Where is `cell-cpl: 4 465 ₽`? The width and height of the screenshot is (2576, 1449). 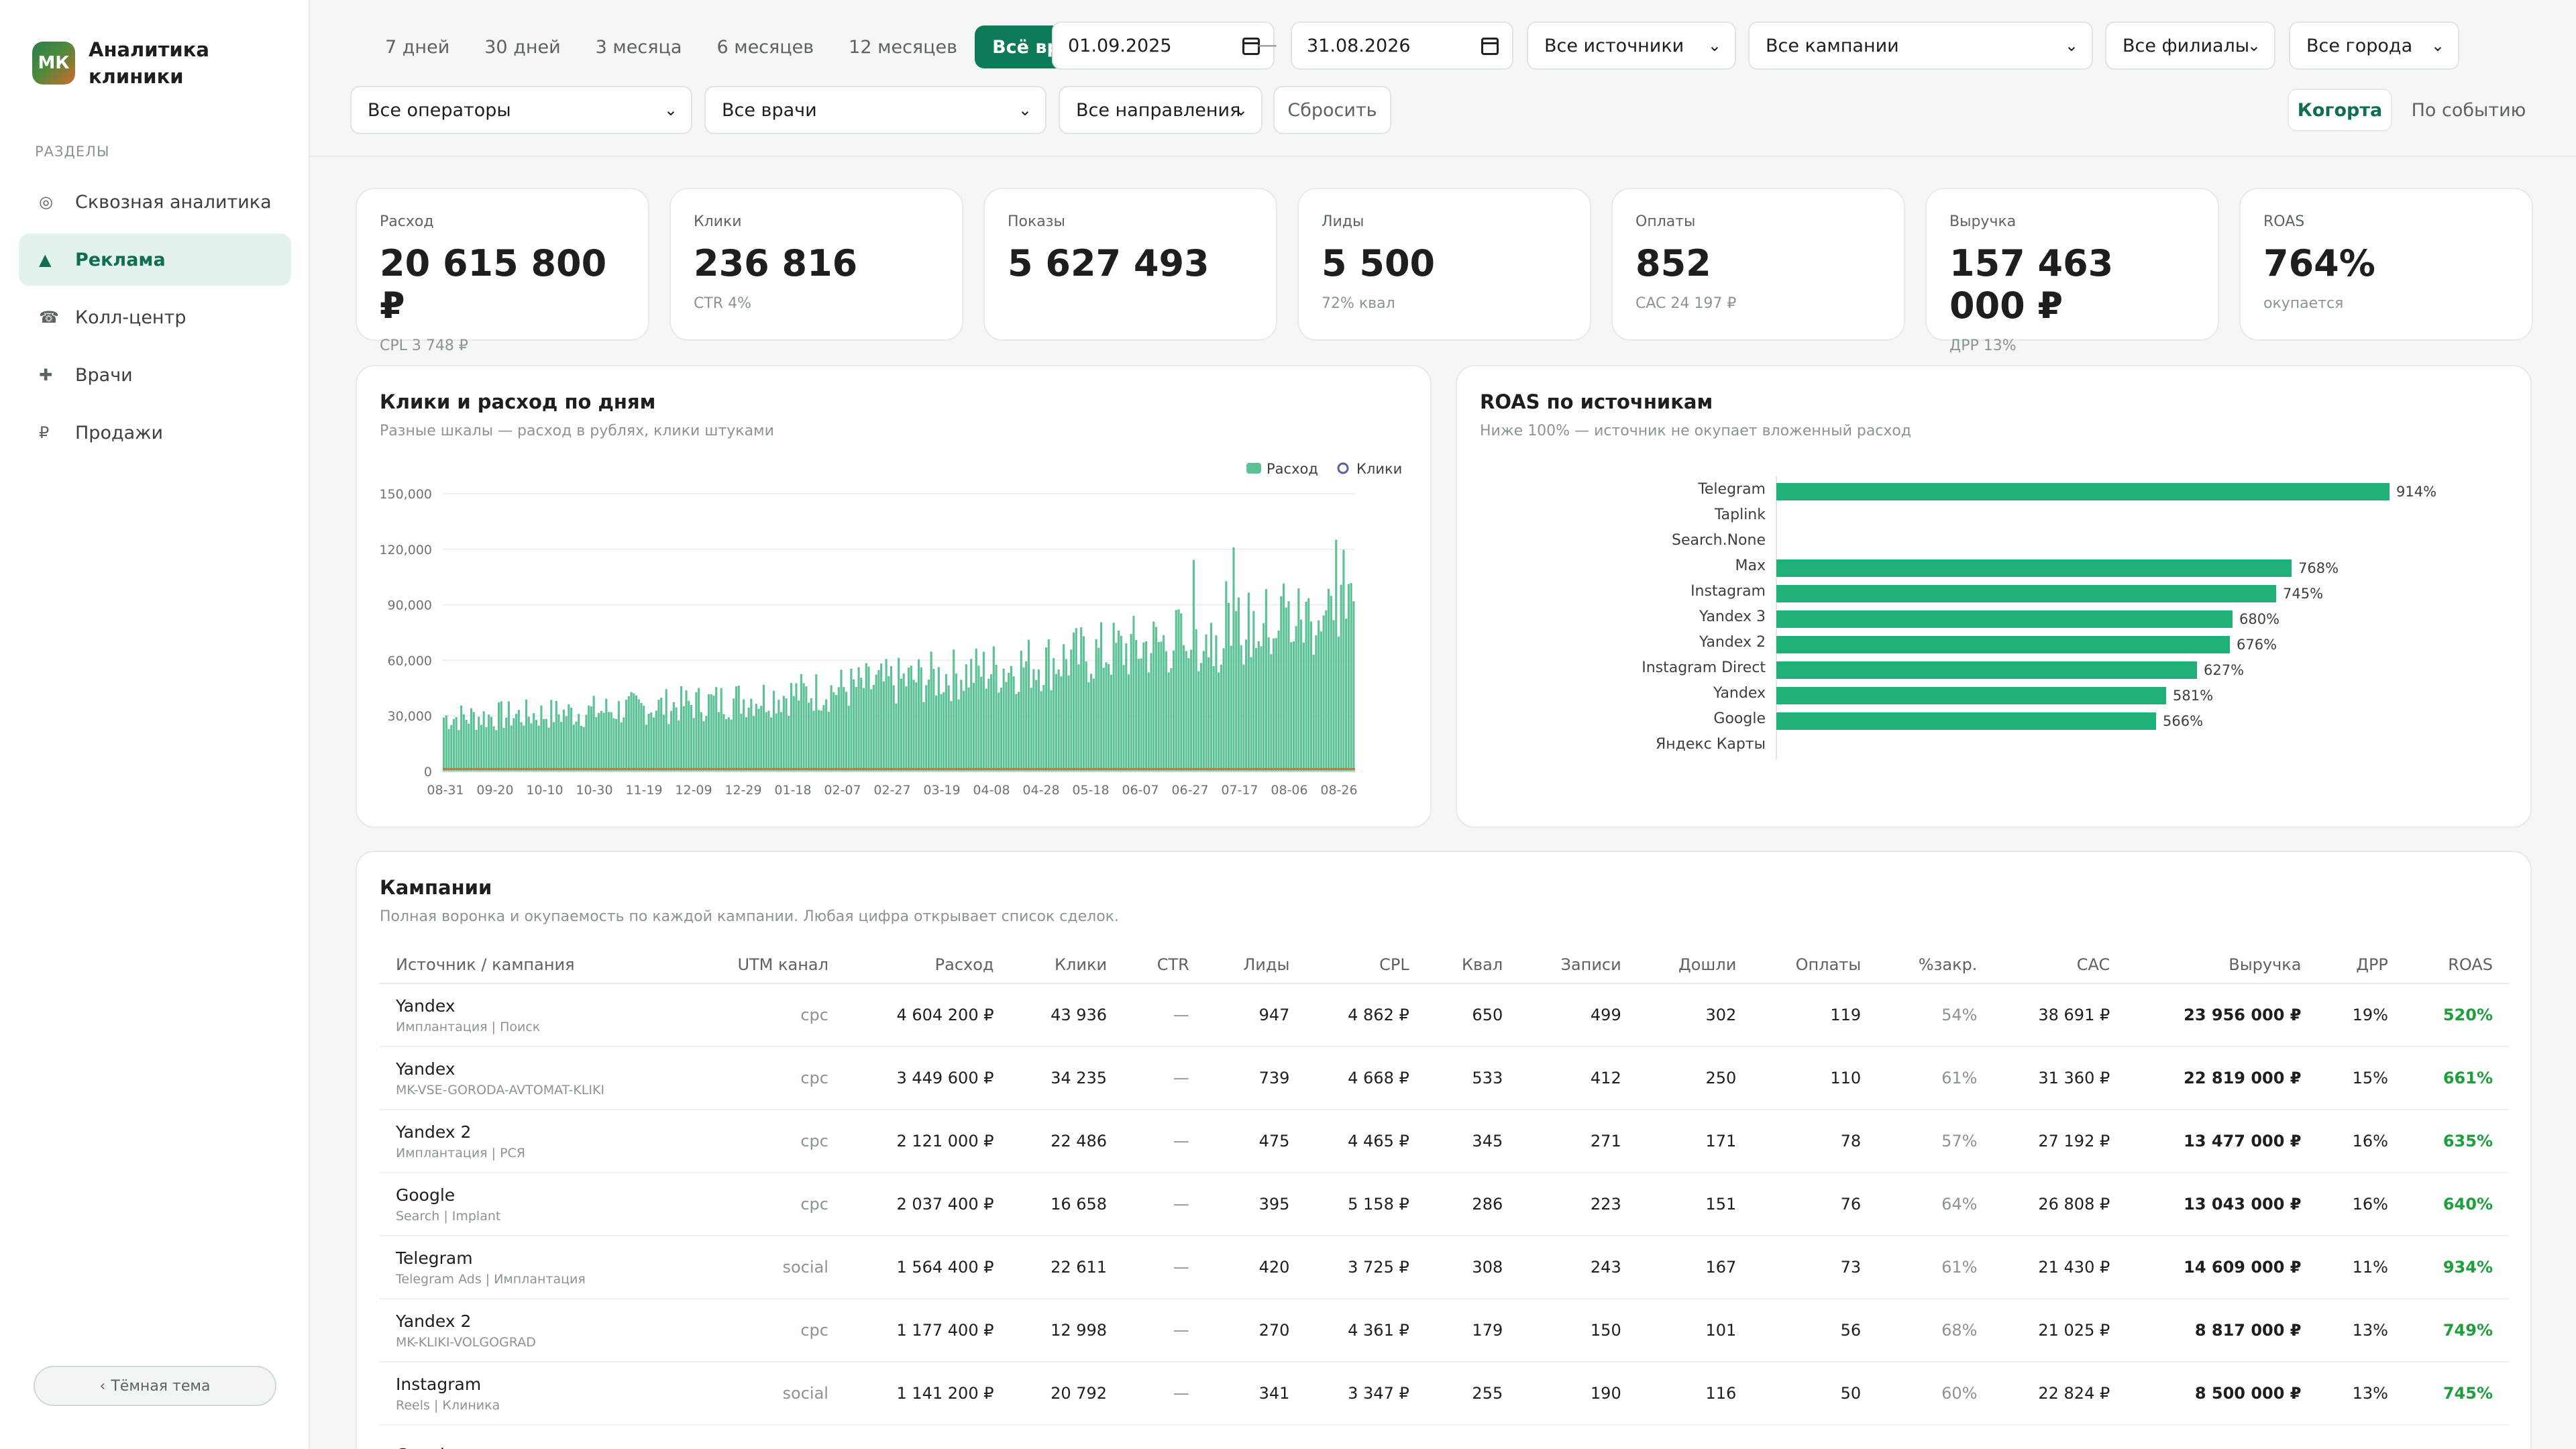 cell-cpl: 4 465 ₽ is located at coordinates (1365, 1141).